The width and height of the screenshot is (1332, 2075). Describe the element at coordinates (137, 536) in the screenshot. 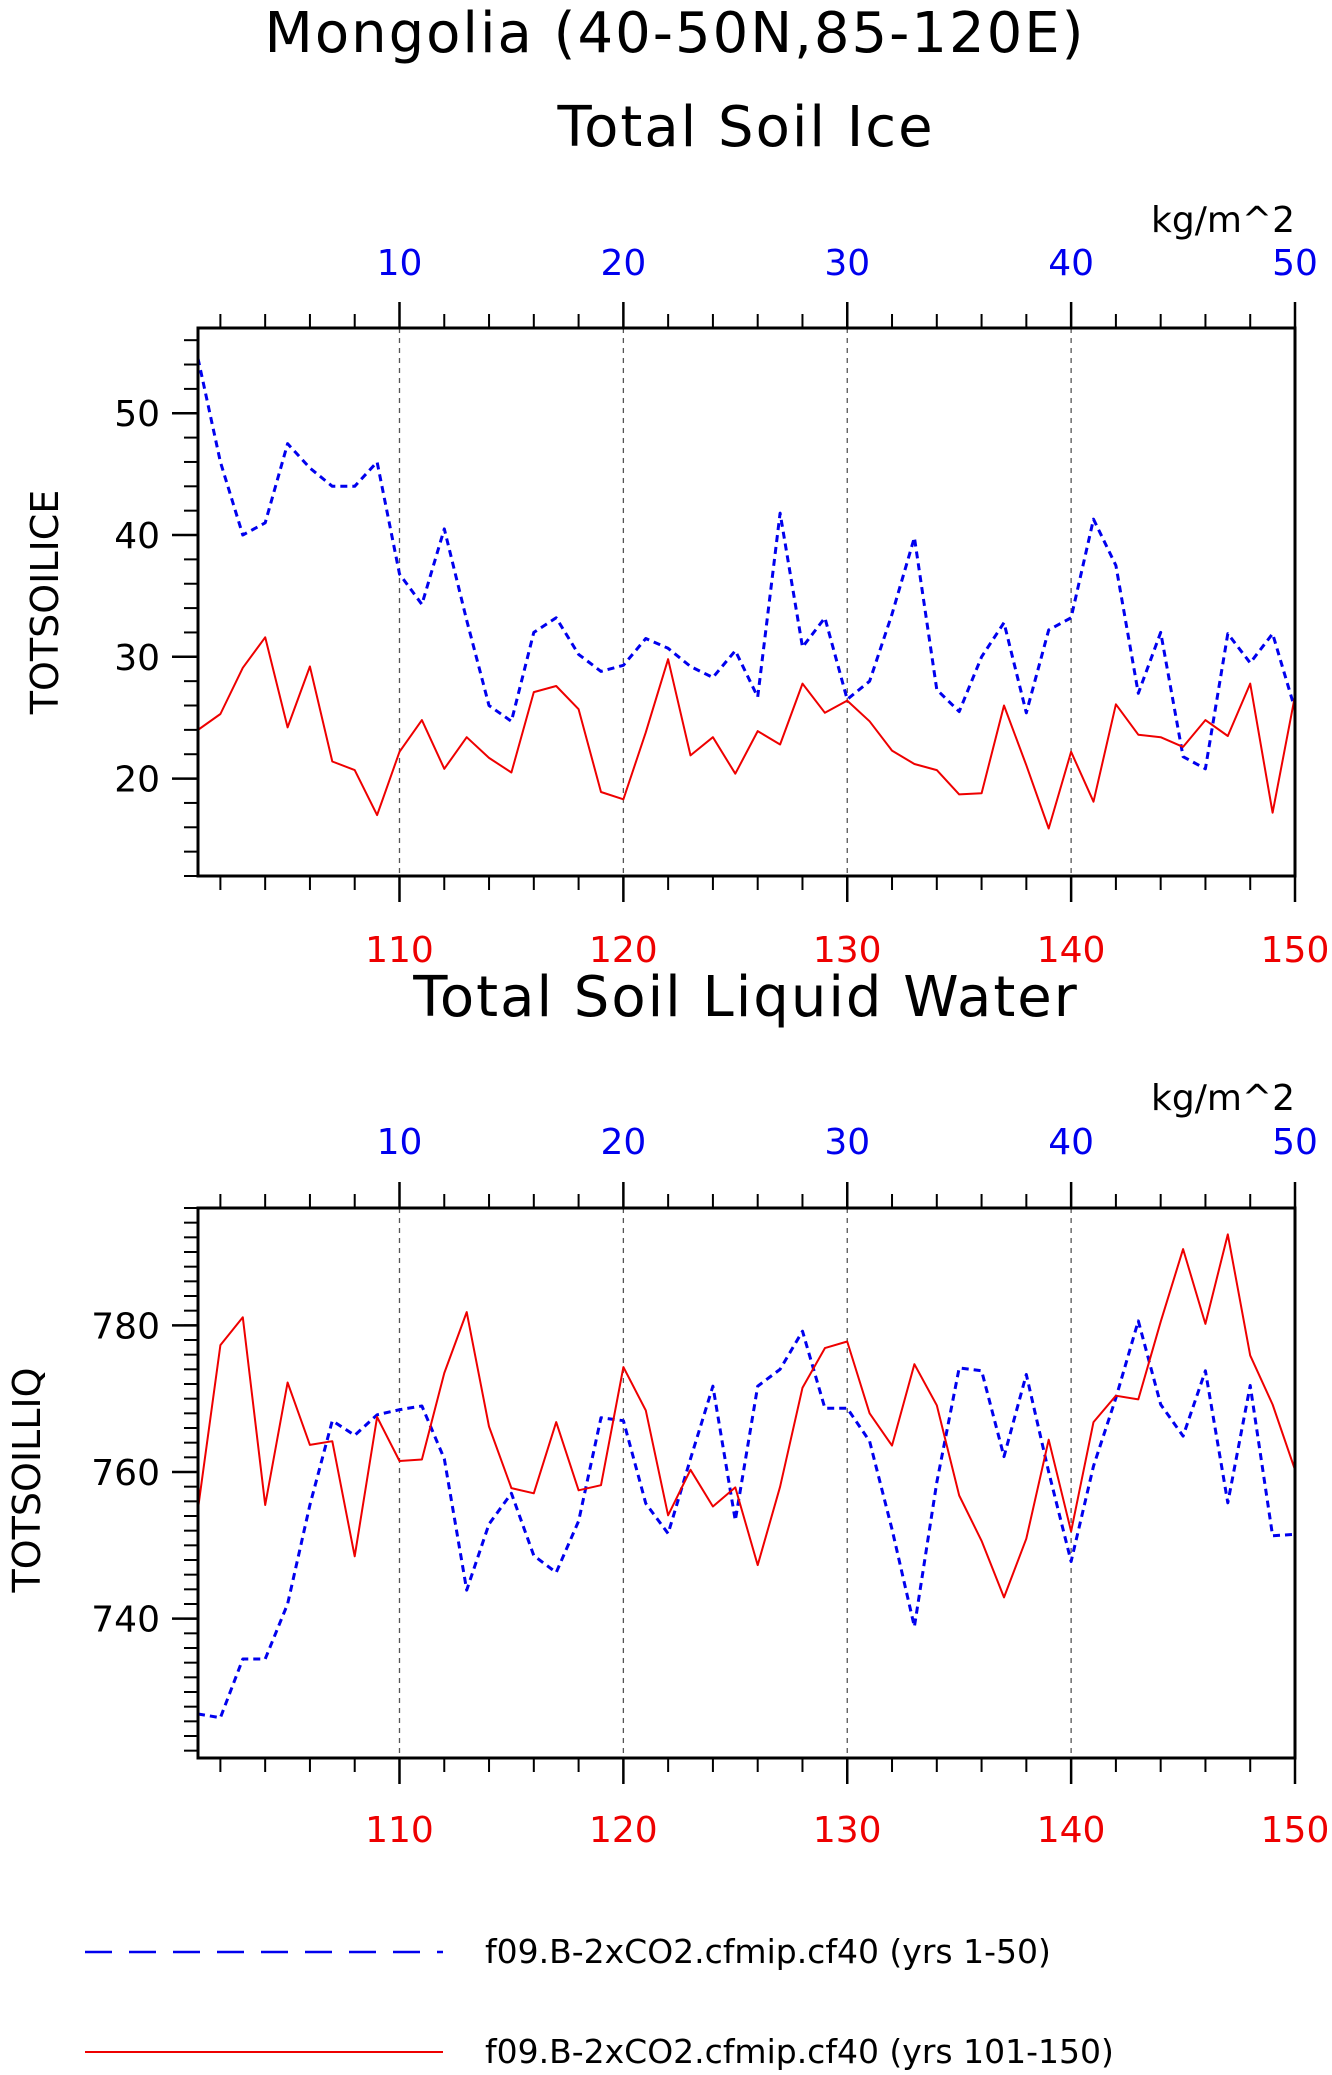

I see `y-tick-label: 40` at that location.